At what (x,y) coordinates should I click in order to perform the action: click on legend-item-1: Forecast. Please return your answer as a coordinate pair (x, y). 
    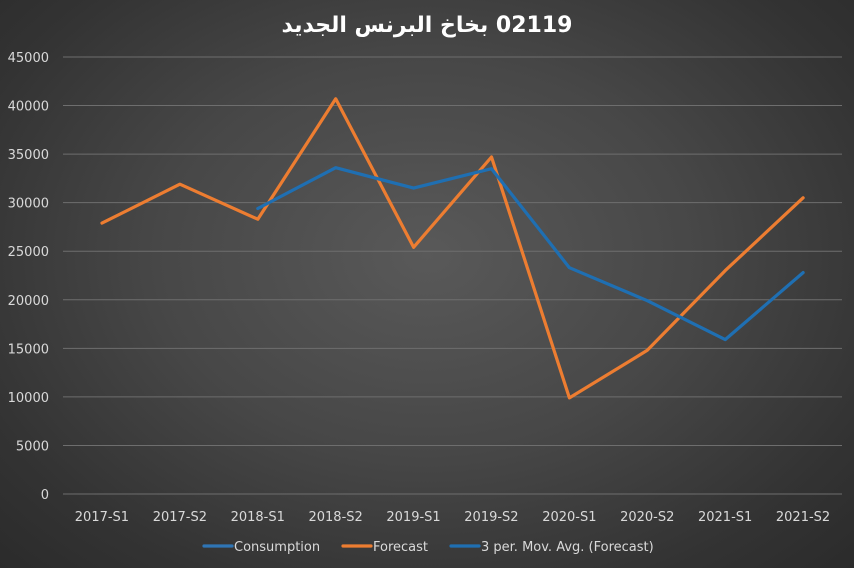
    Looking at the image, I should click on (384, 547).